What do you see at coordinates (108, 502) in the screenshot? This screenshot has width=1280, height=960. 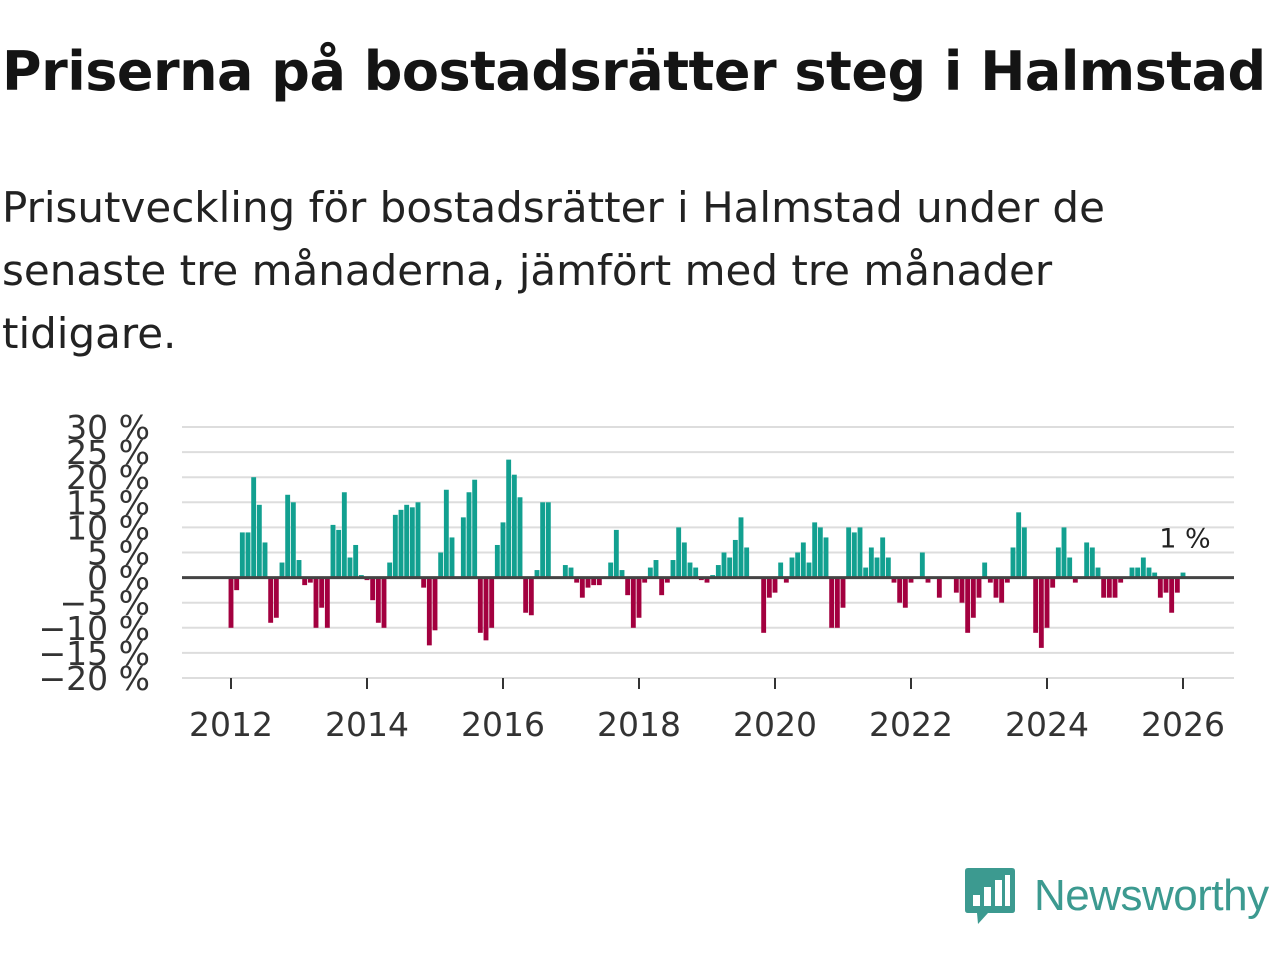 I see `y-tick-label: 15 %` at bounding box center [108, 502].